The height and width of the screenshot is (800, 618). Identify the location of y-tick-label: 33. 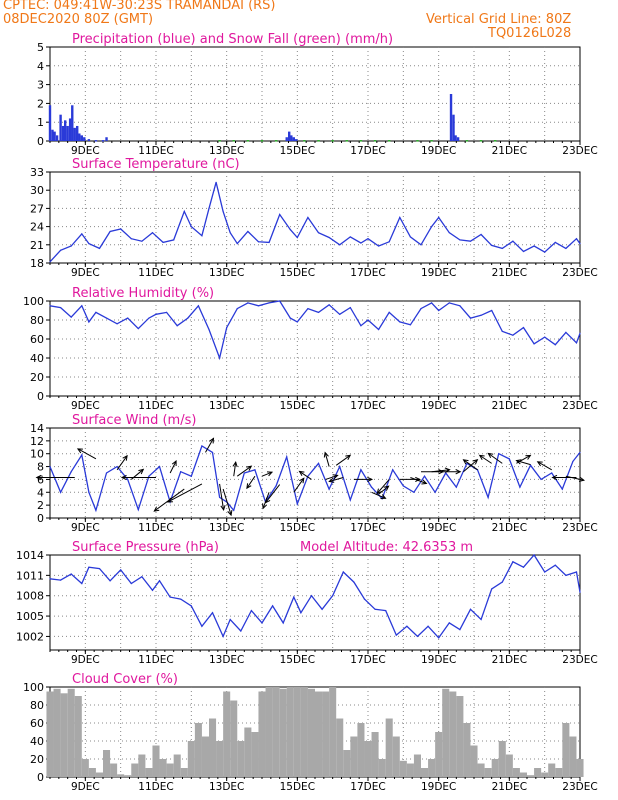
(37, 172).